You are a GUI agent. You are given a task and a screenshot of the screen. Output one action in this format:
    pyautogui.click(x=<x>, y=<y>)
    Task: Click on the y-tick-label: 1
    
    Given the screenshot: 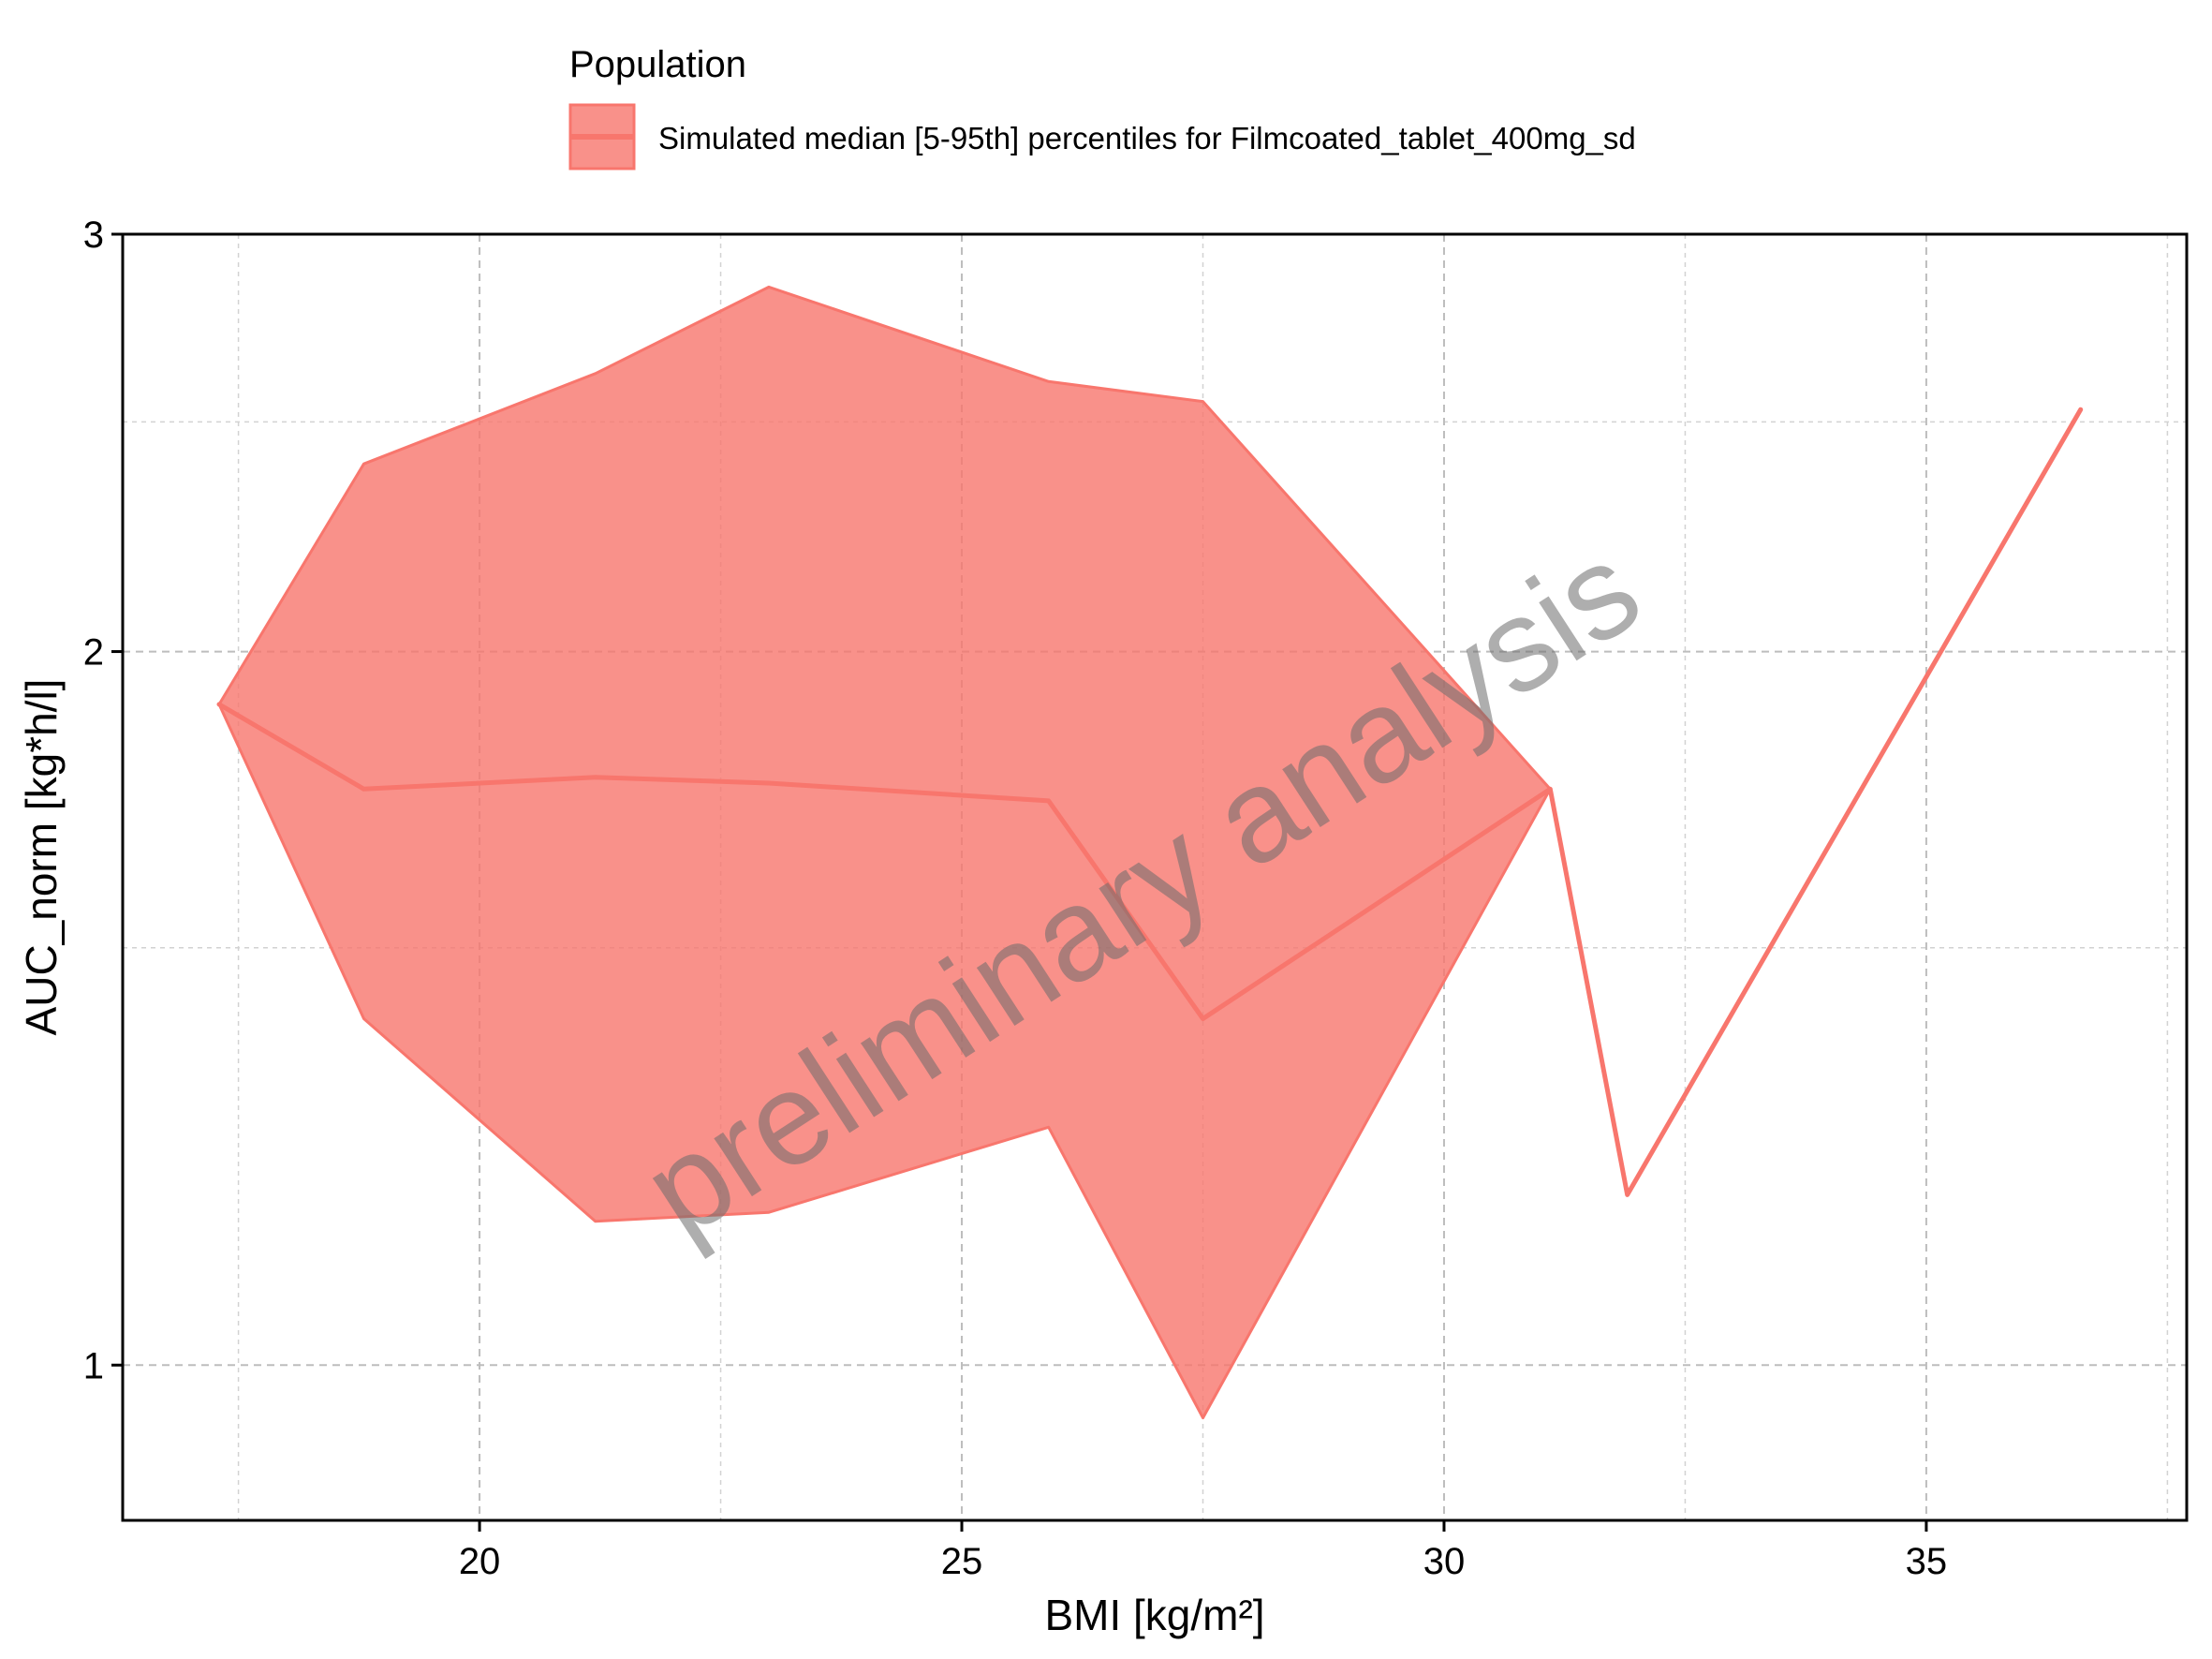 What is the action you would take?
    pyautogui.click(x=93, y=1365)
    